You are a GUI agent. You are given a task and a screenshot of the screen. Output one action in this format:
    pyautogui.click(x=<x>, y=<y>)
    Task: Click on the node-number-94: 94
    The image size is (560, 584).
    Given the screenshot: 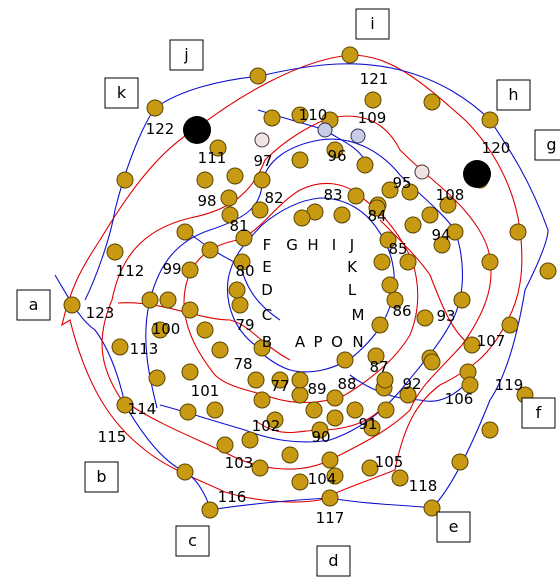 What is the action you would take?
    pyautogui.click(x=440, y=235)
    